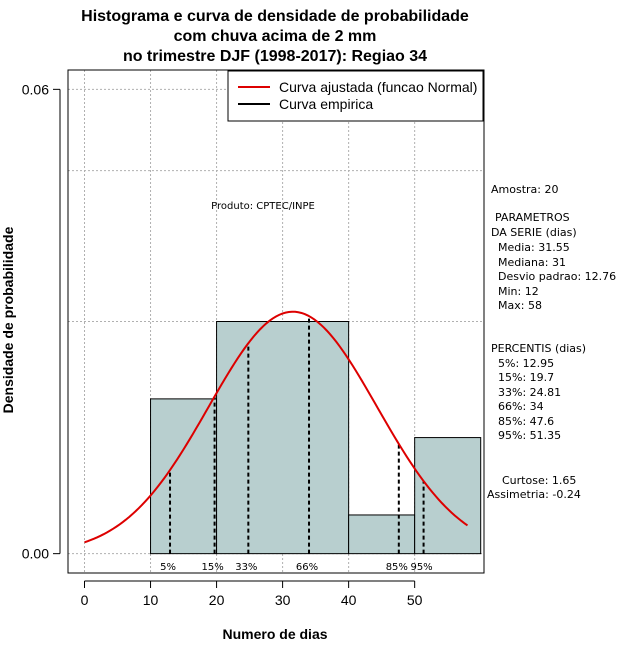  What do you see at coordinates (520, 305) in the screenshot?
I see `stat-max: Max: 58` at bounding box center [520, 305].